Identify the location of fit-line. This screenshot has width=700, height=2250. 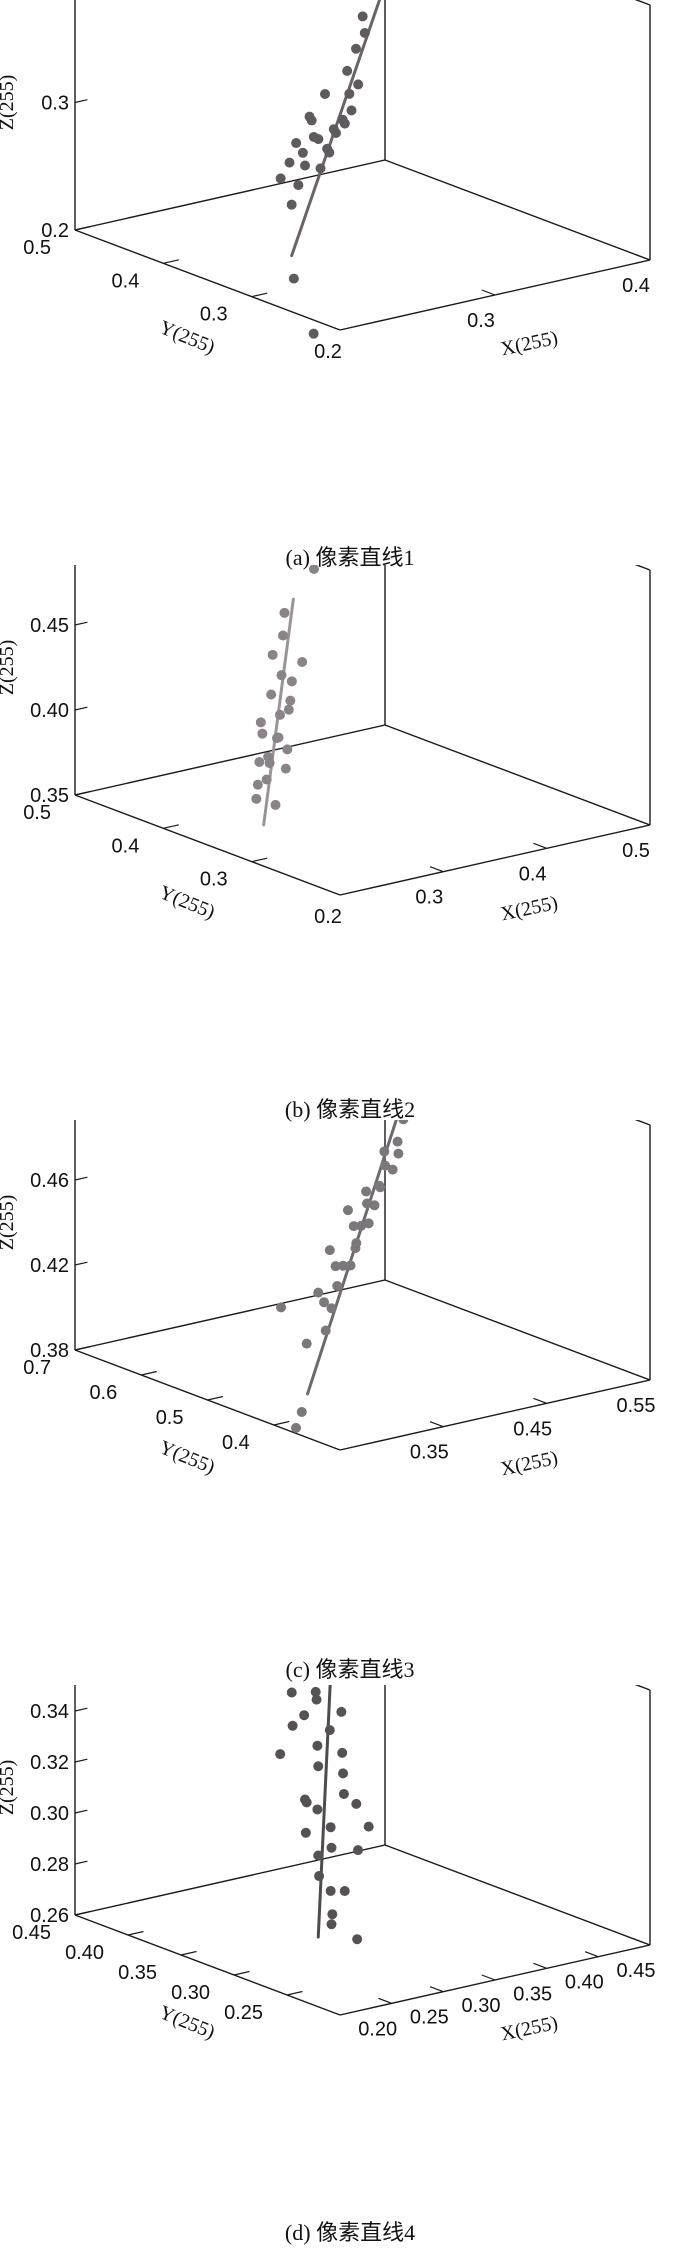
(352, 1258).